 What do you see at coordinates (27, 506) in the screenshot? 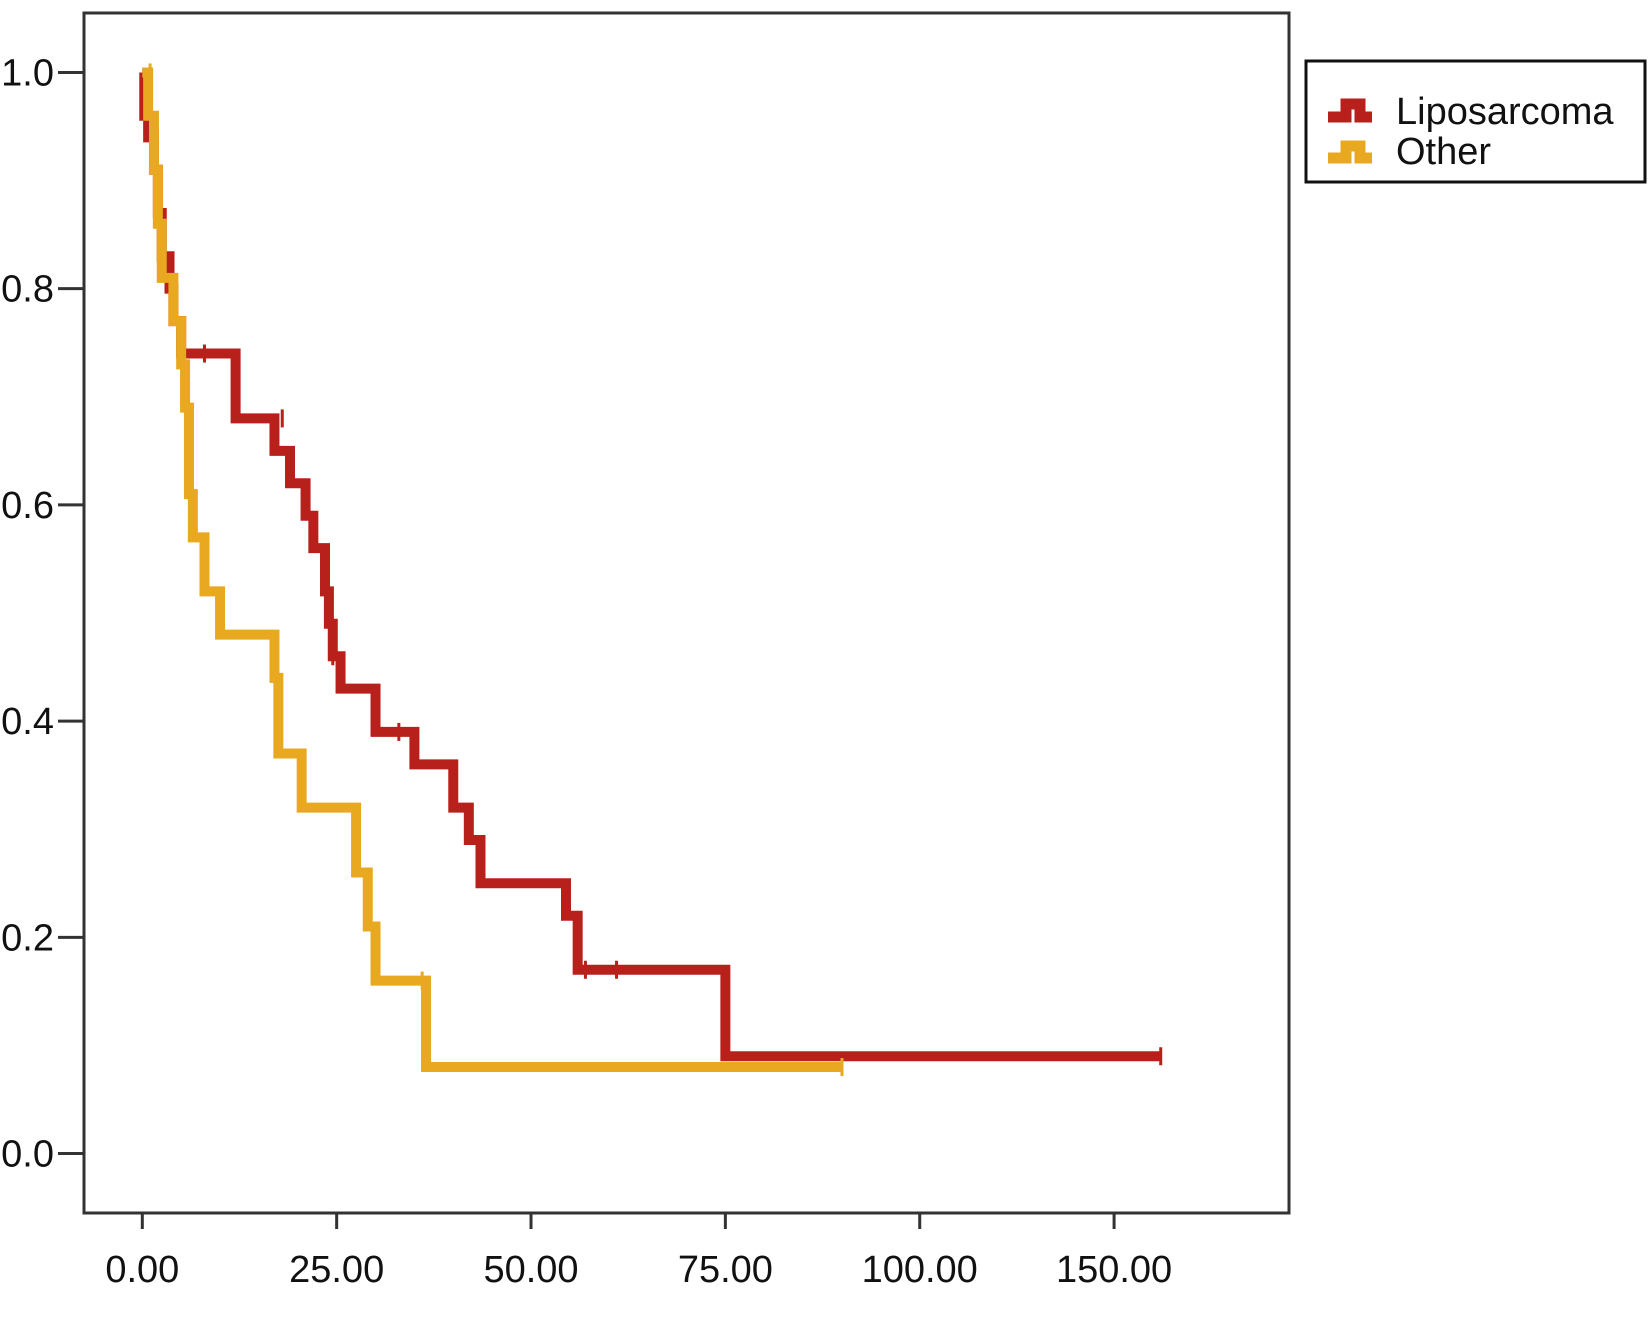
I see `y-tick-label: 0.6` at bounding box center [27, 506].